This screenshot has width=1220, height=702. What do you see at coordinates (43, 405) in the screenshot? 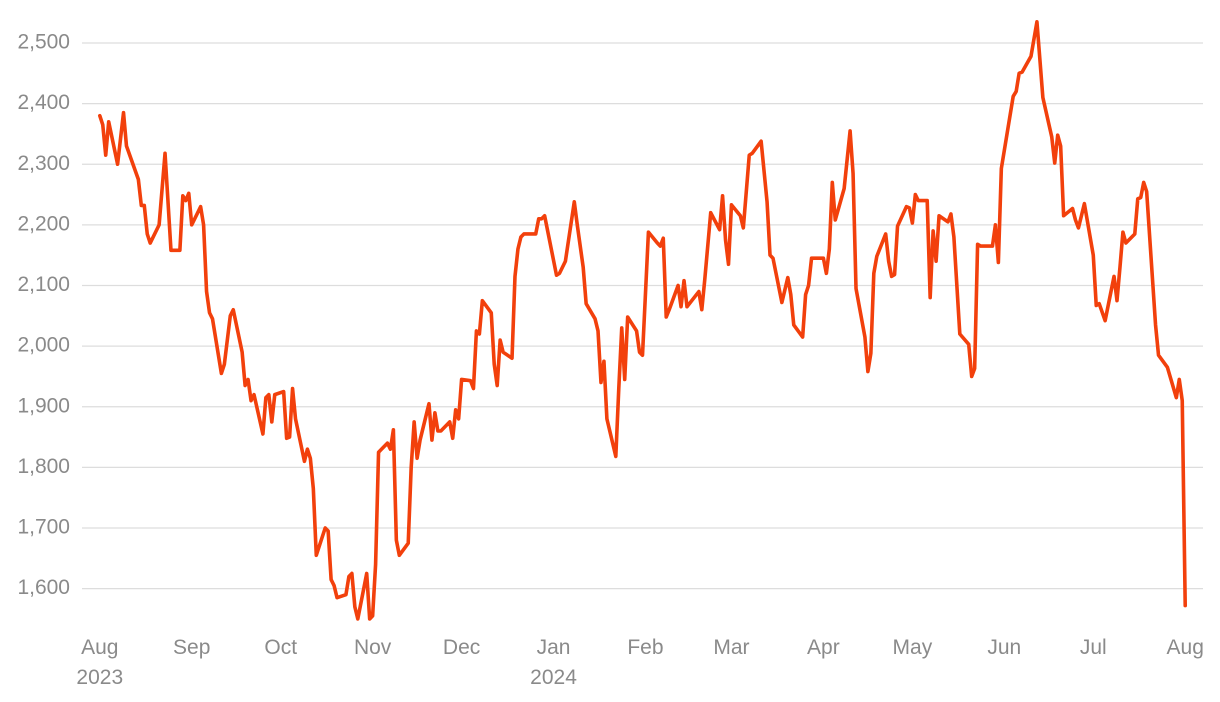
I see `y-tick-label: 1,900` at bounding box center [43, 405].